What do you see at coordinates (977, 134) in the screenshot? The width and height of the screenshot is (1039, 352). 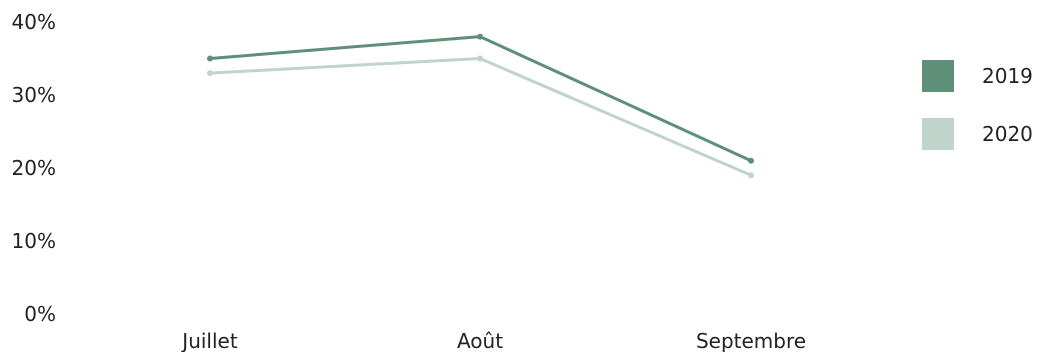 I see `legend-item: 2020` at bounding box center [977, 134].